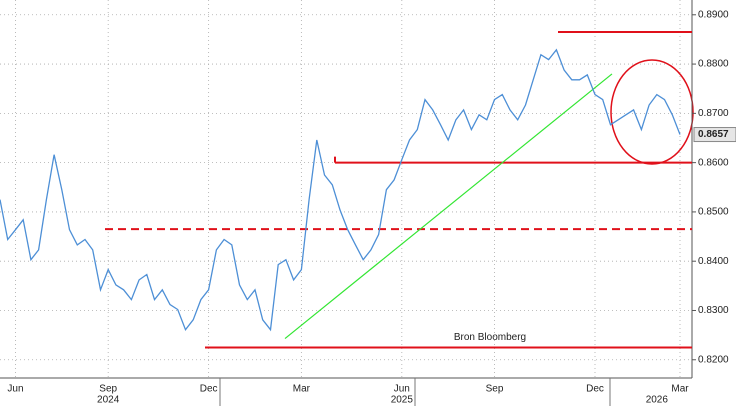 This screenshot has width=736, height=406. What do you see at coordinates (490, 337) in the screenshot?
I see `annotation: Bron Bloomberg` at bounding box center [490, 337].